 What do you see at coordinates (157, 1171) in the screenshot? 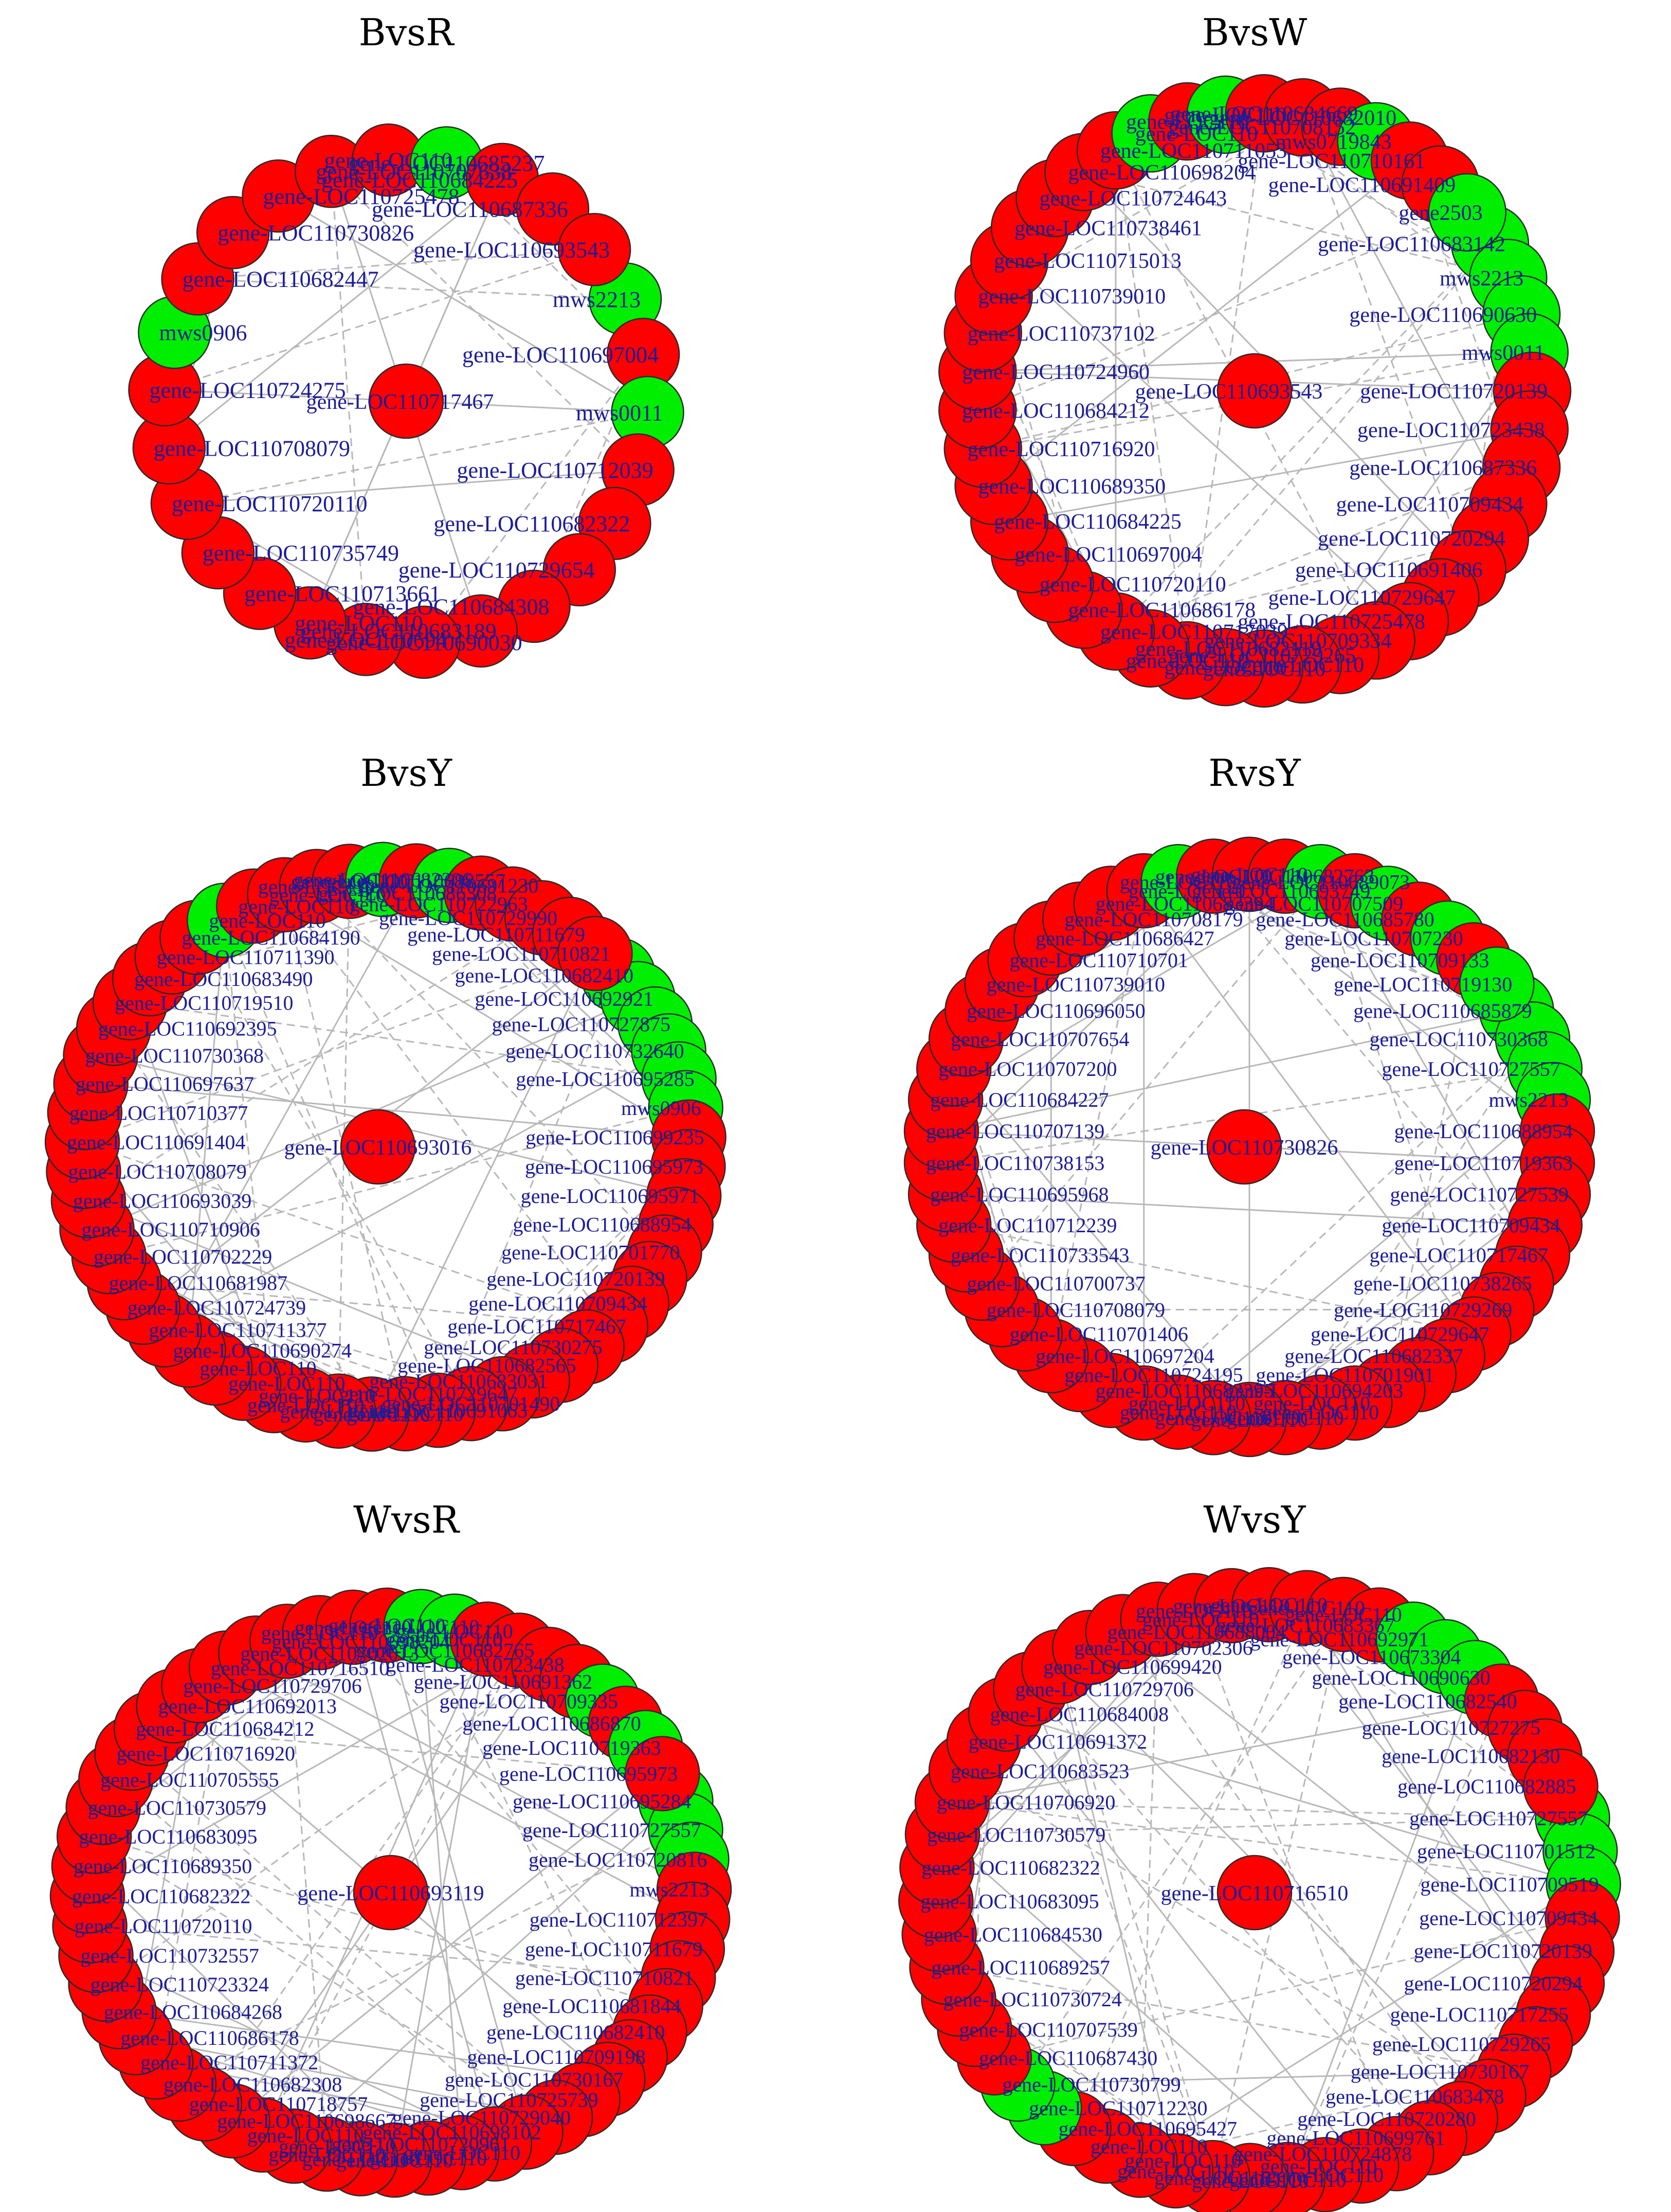
I see `node-label: gene-LOC110708079` at bounding box center [157, 1171].